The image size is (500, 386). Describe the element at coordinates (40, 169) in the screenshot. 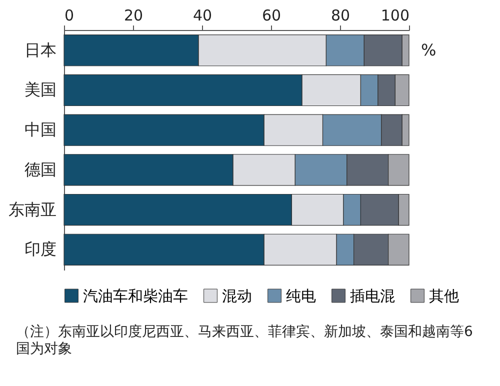

I see `y-tick-label: 德国` at that location.